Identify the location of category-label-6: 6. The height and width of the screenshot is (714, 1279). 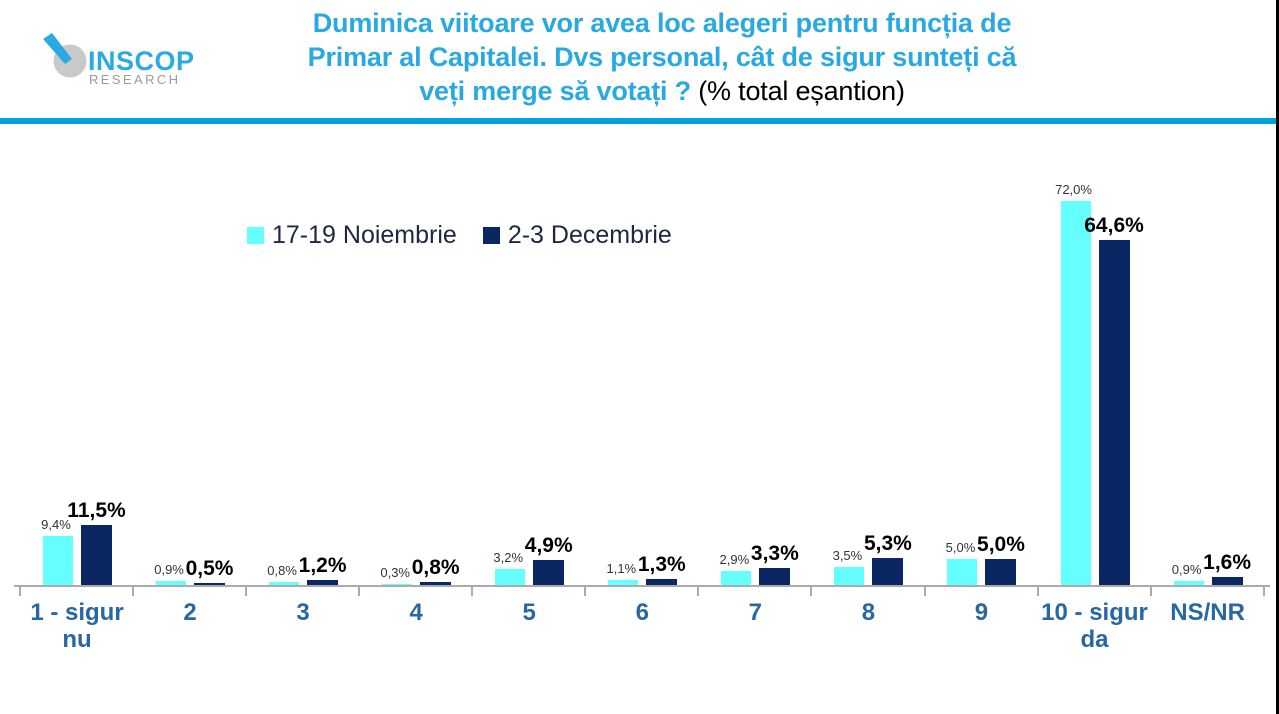
(642, 612).